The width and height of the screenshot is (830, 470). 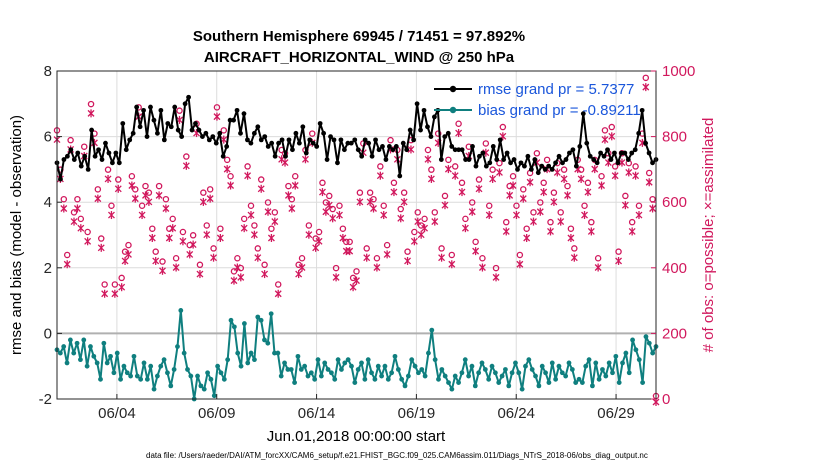 What do you see at coordinates (708, 235) in the screenshot?
I see `y-axis-right-label: # of obs: o=possible; ×=assimilated` at bounding box center [708, 235].